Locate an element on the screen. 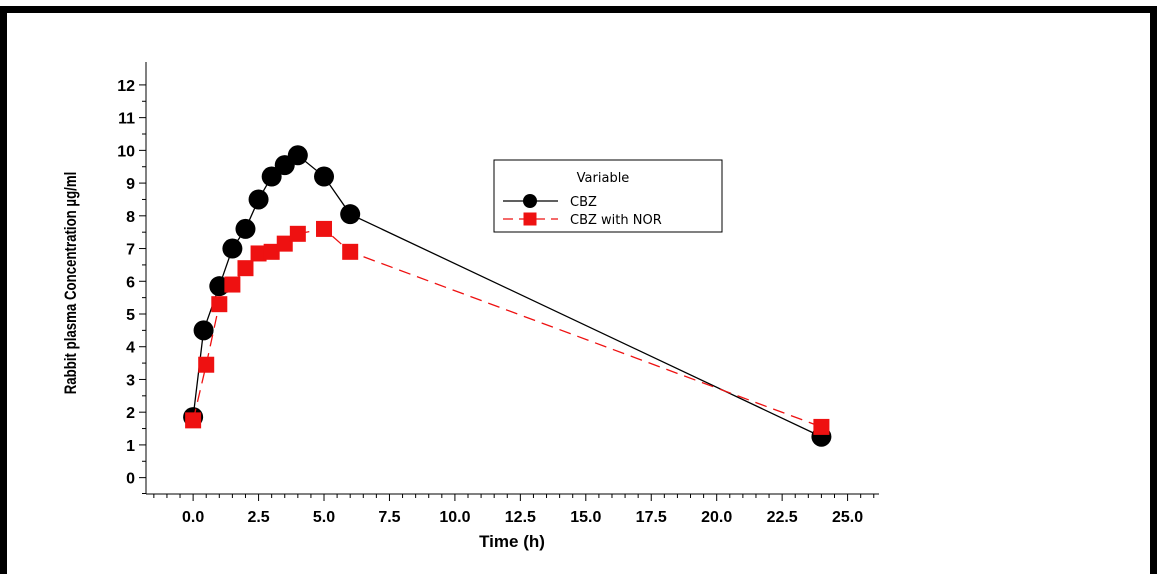  x-tick-label: 7.5 is located at coordinates (389, 517).